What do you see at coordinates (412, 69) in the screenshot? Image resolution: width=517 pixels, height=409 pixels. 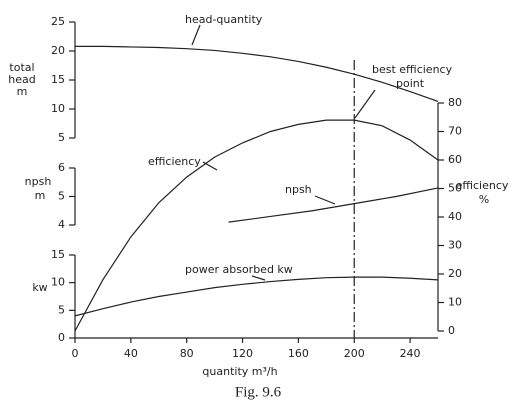 I see `annotation: best efficiency` at bounding box center [412, 69].